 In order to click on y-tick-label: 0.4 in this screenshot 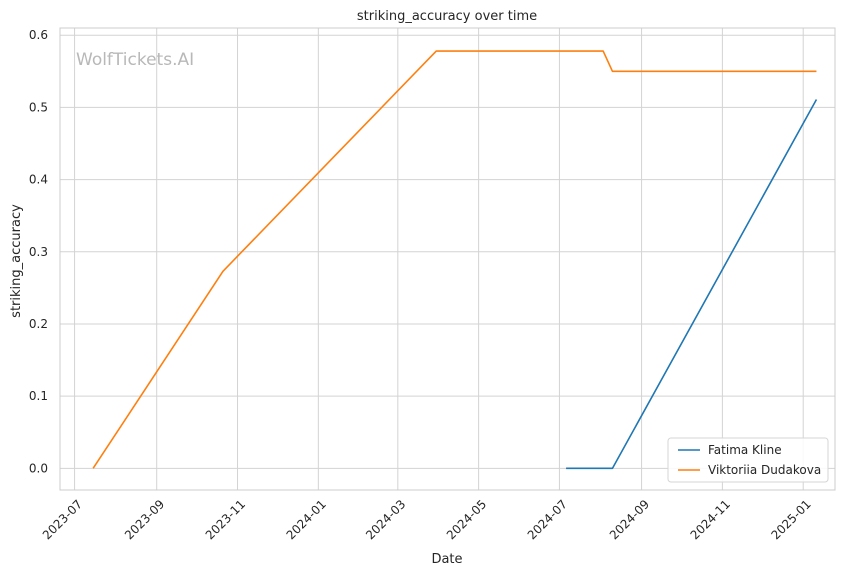, I will do `click(38, 180)`.